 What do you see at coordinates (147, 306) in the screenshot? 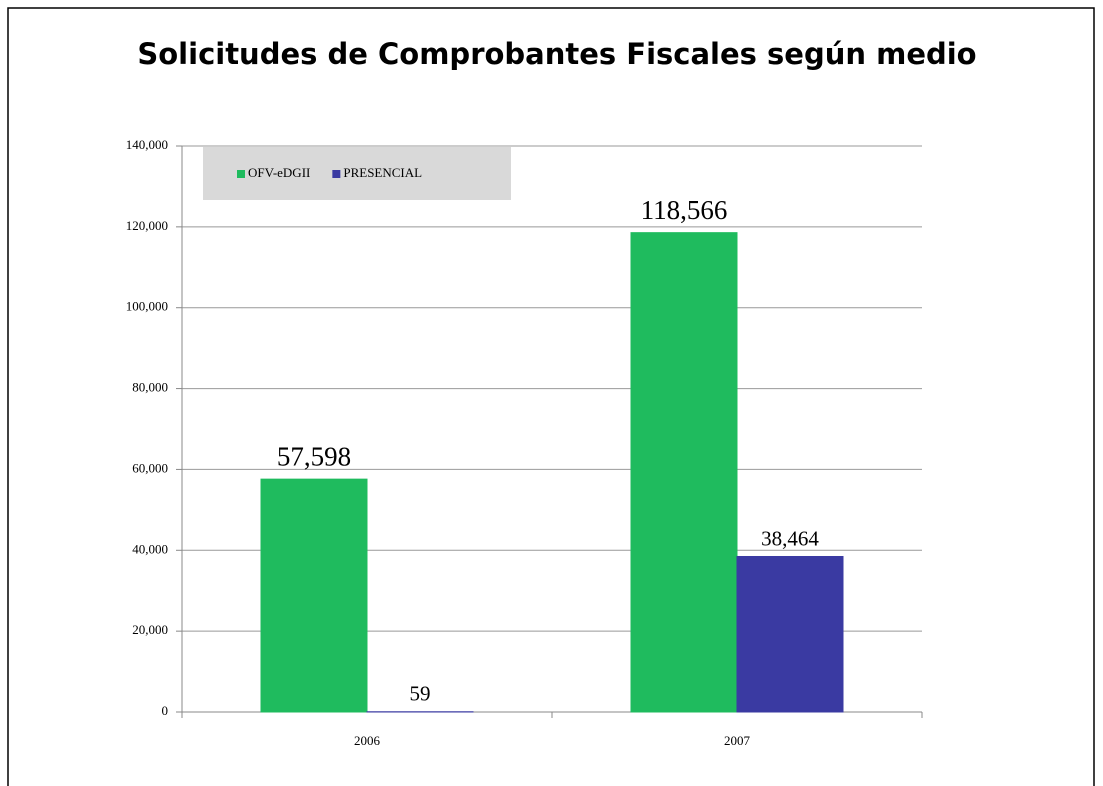
I see `y-tick-label: 100,000` at bounding box center [147, 306].